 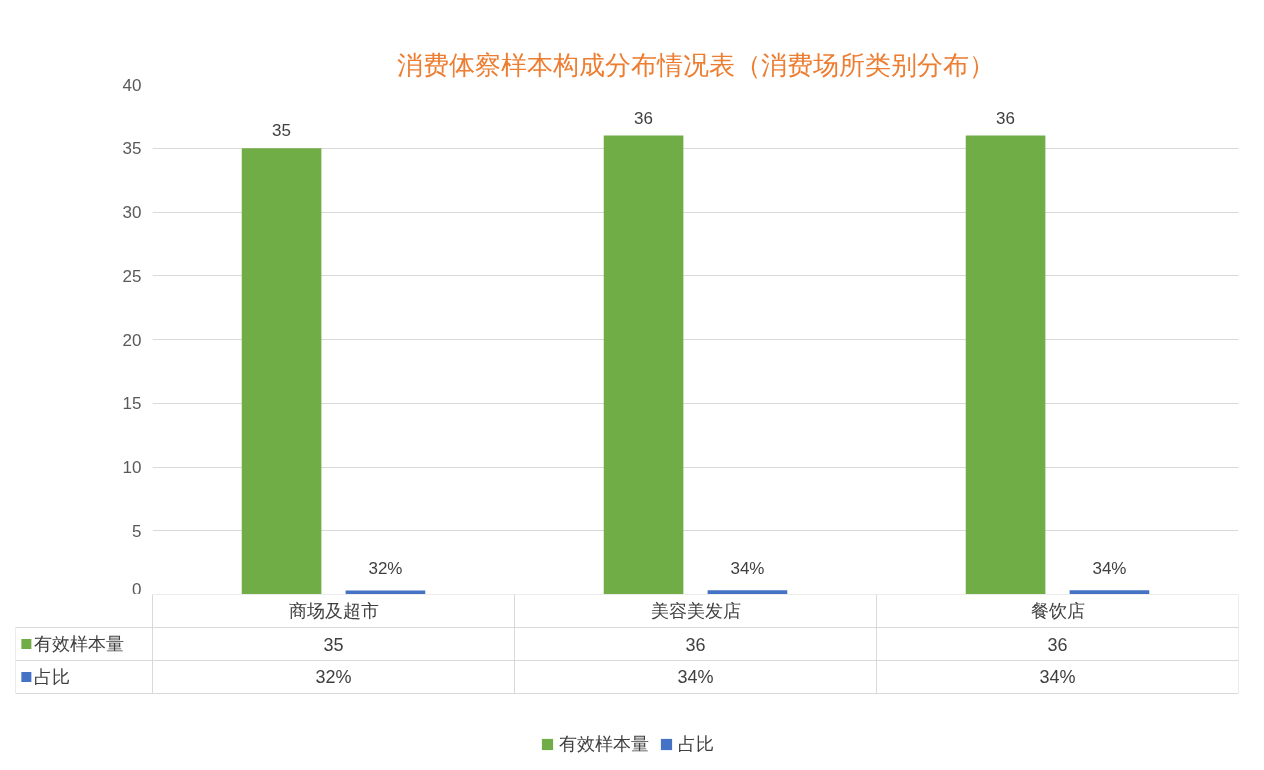 What do you see at coordinates (132, 149) in the screenshot?
I see `y-tick-label: 35` at bounding box center [132, 149].